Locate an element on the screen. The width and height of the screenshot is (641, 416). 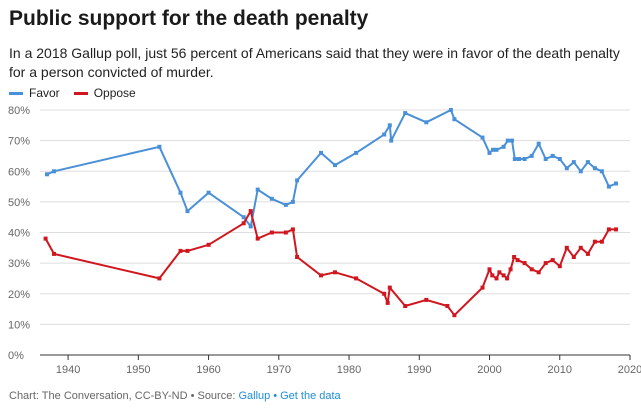
x-tick-label: 2020 is located at coordinates (629, 370).